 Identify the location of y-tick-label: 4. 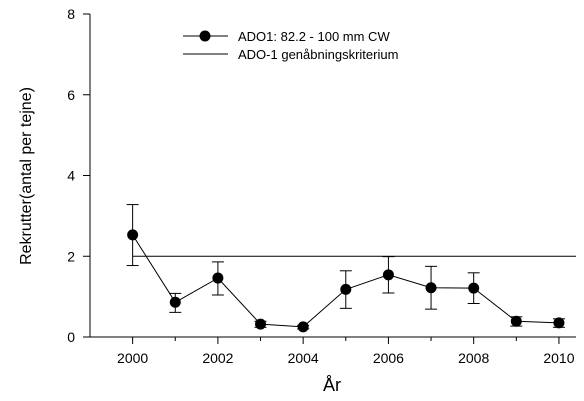
(71, 176).